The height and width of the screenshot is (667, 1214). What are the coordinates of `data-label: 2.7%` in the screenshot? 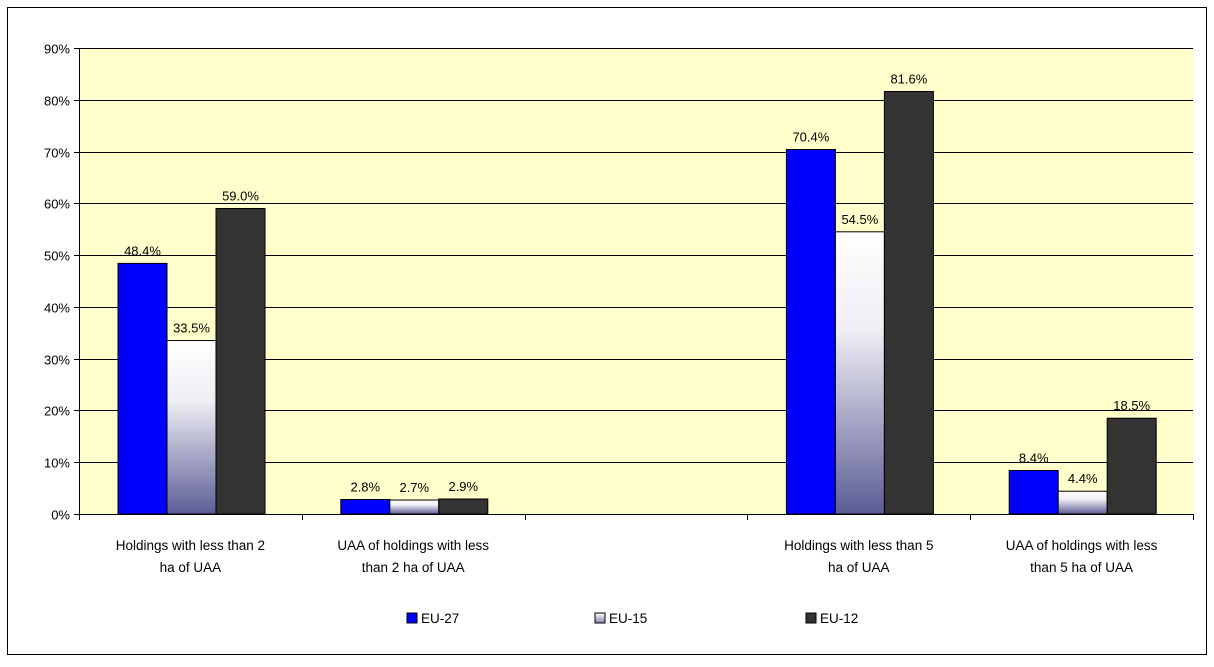 It's located at (414, 487).